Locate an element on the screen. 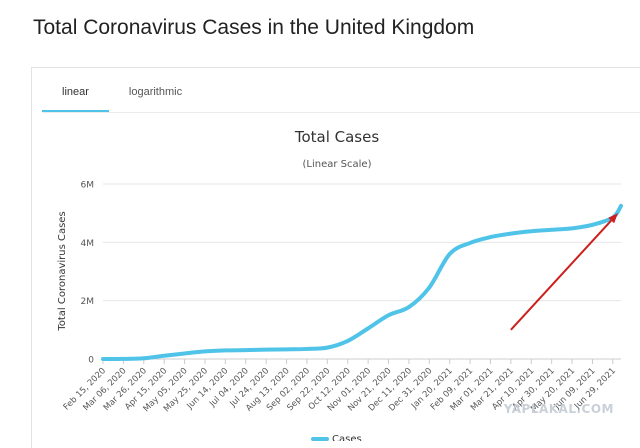  y-tick-label: 4M is located at coordinates (88, 244).